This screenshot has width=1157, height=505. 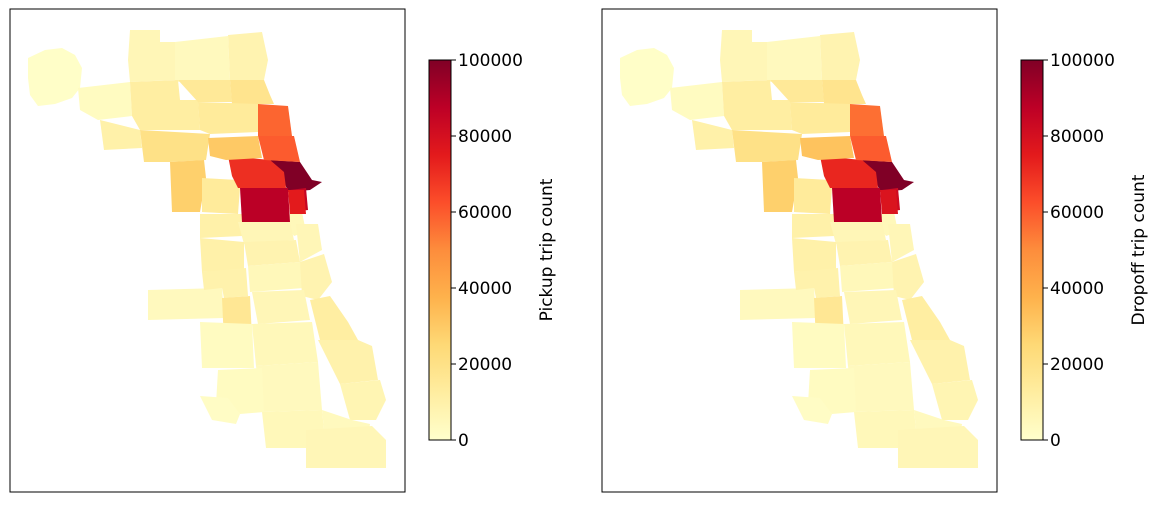 I want to click on pickup-colorbar-tick-label: 20000, so click(x=485, y=365).